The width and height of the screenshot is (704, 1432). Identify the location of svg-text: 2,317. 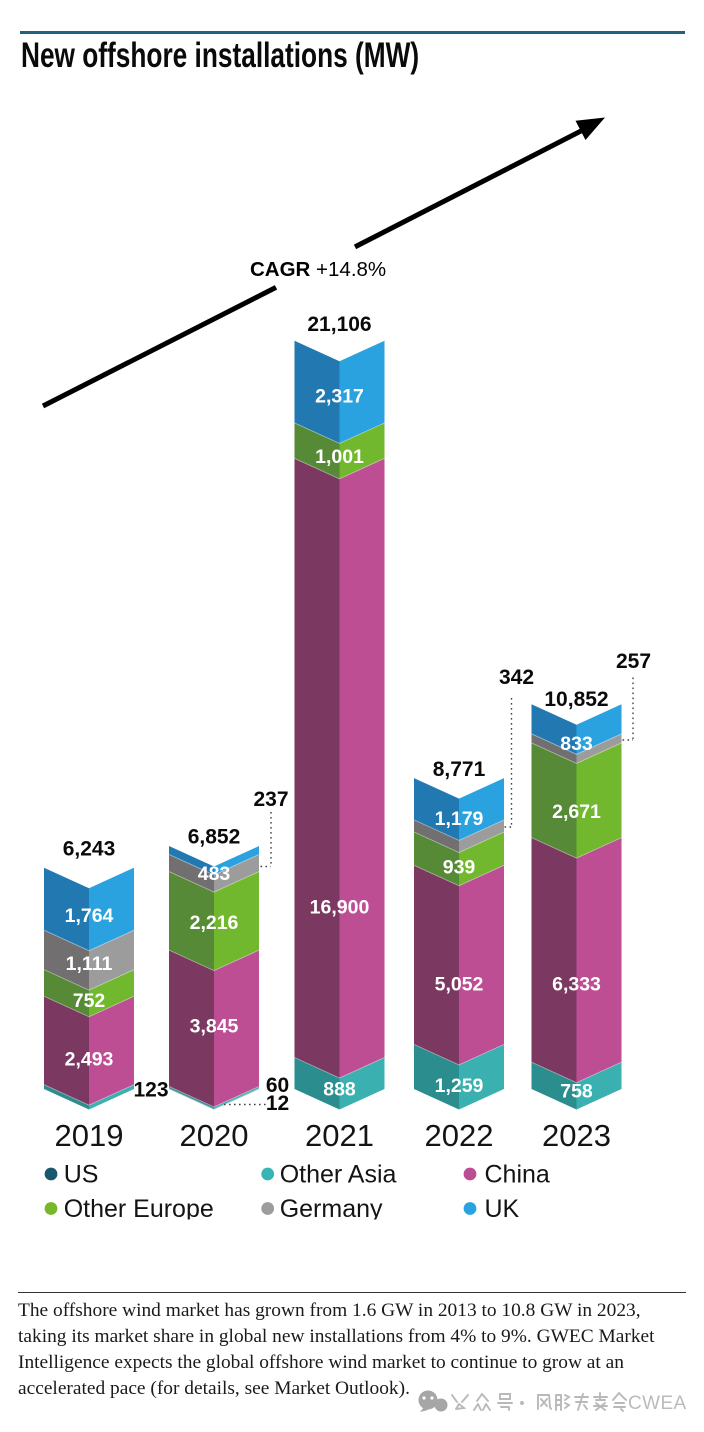
(339, 397).